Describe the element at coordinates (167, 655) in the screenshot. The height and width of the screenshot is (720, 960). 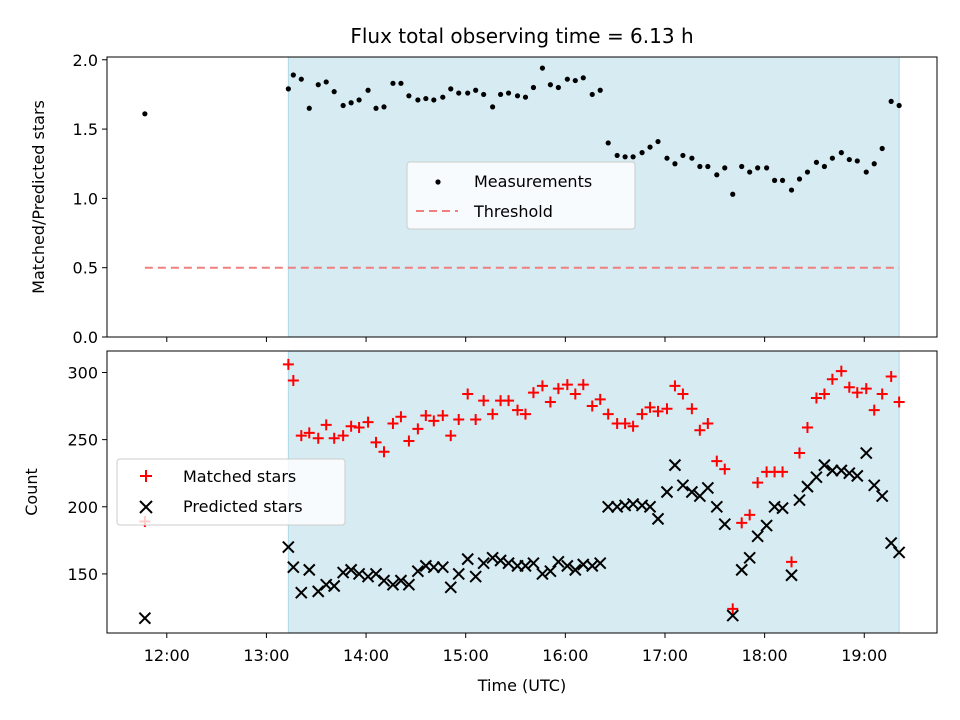
I see `bottom-x-tick-label: 12:00` at that location.